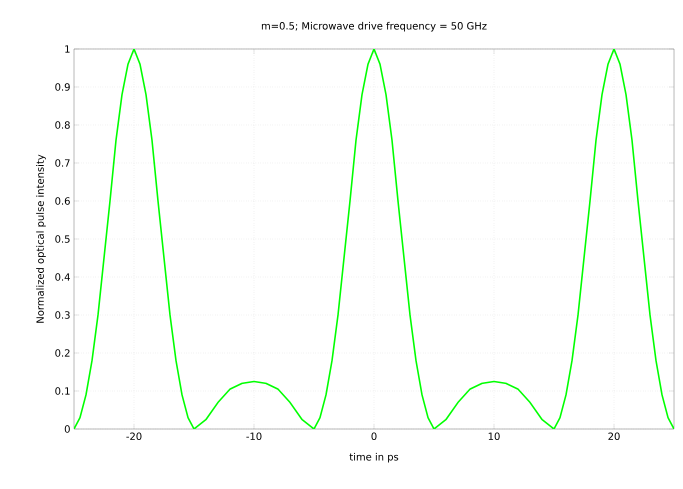 The width and height of the screenshot is (683, 489). I want to click on y-tick-label: 0.6, so click(62, 201).